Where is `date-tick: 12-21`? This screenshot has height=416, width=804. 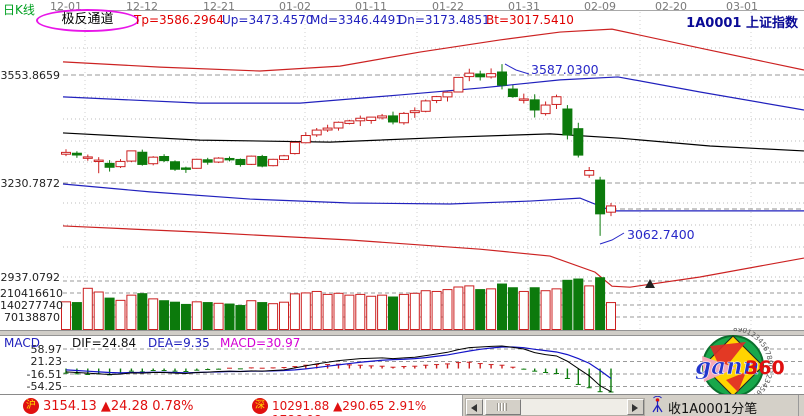 date-tick: 12-21 is located at coordinates (219, 6).